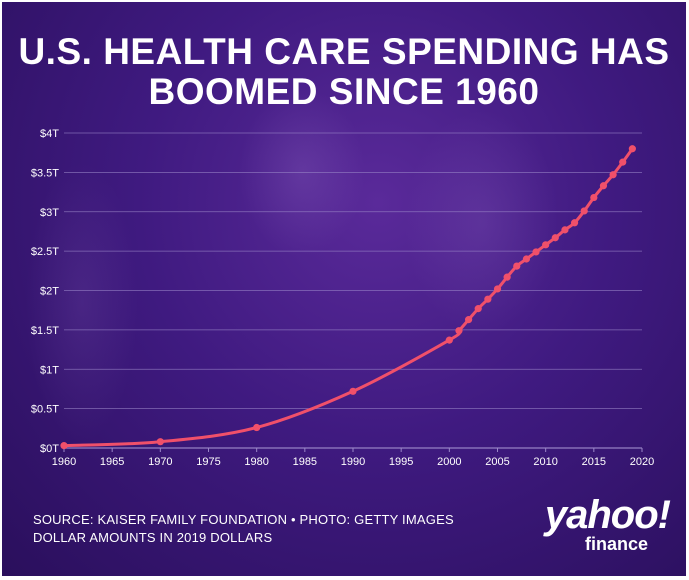 This screenshot has height=580, width=689. What do you see at coordinates (256, 462) in the screenshot?
I see `x-tick-label: 1980` at bounding box center [256, 462].